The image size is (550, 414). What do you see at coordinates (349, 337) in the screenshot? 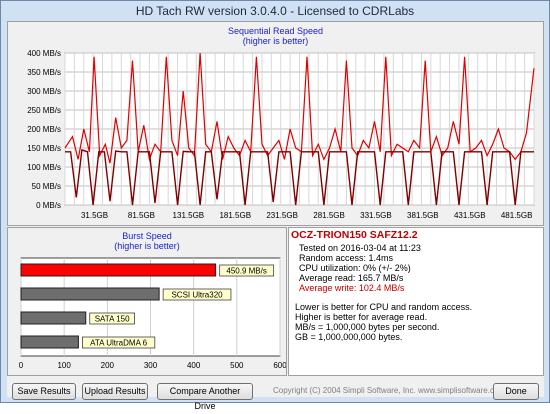
I see `note-gb: GB = 1,000,000,000 bytes.` at bounding box center [349, 337].